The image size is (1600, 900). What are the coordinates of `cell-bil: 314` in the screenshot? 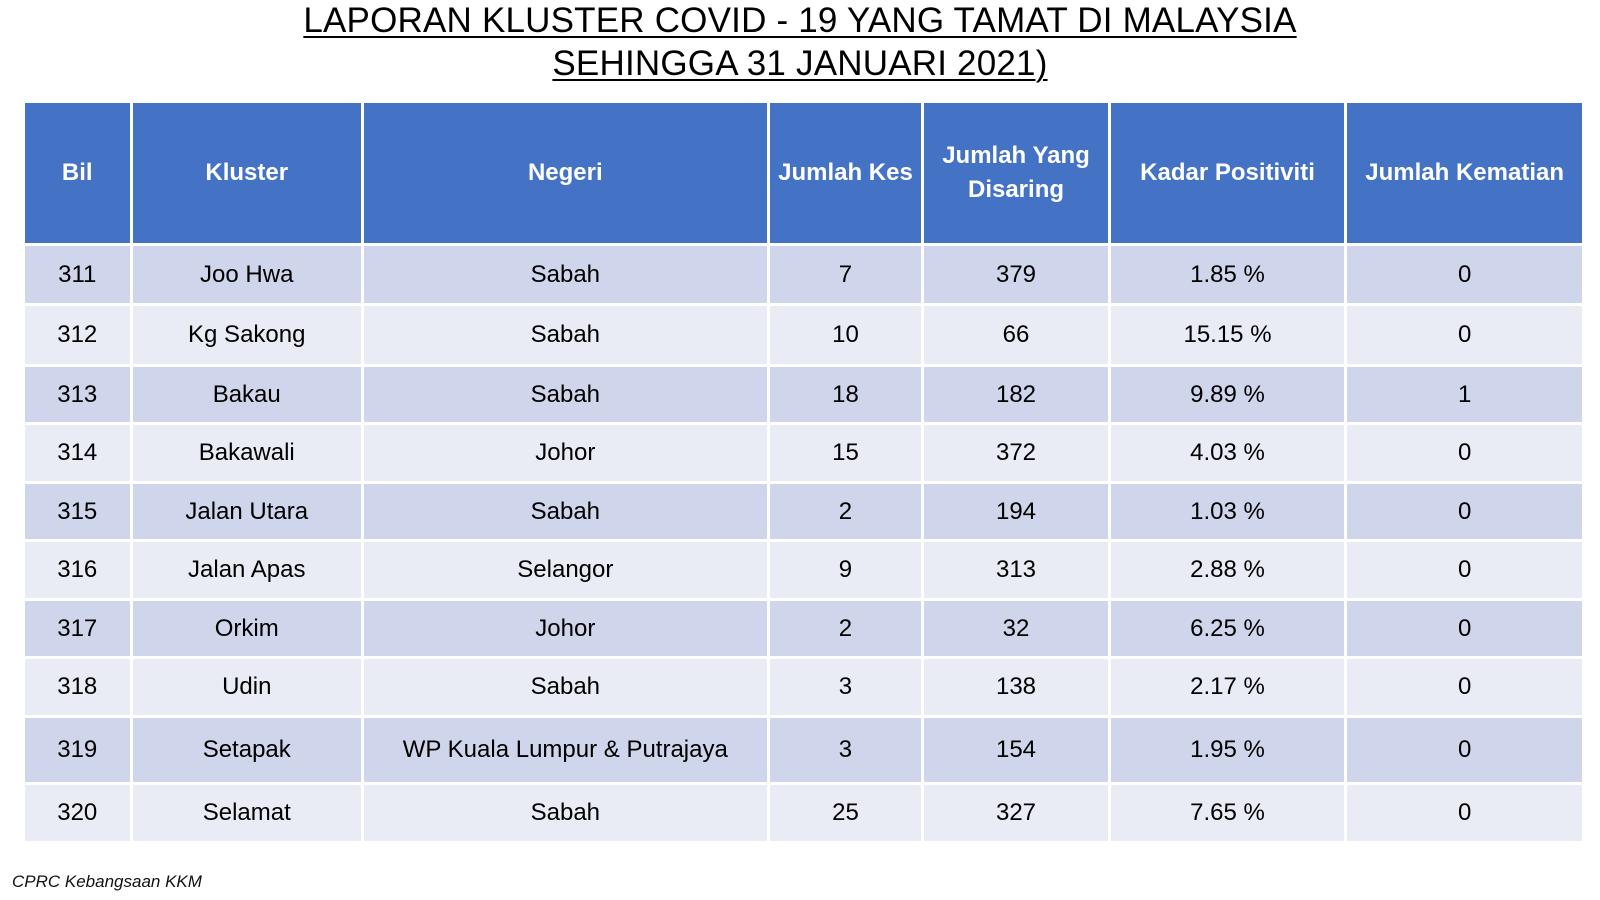 It's located at (77, 453).